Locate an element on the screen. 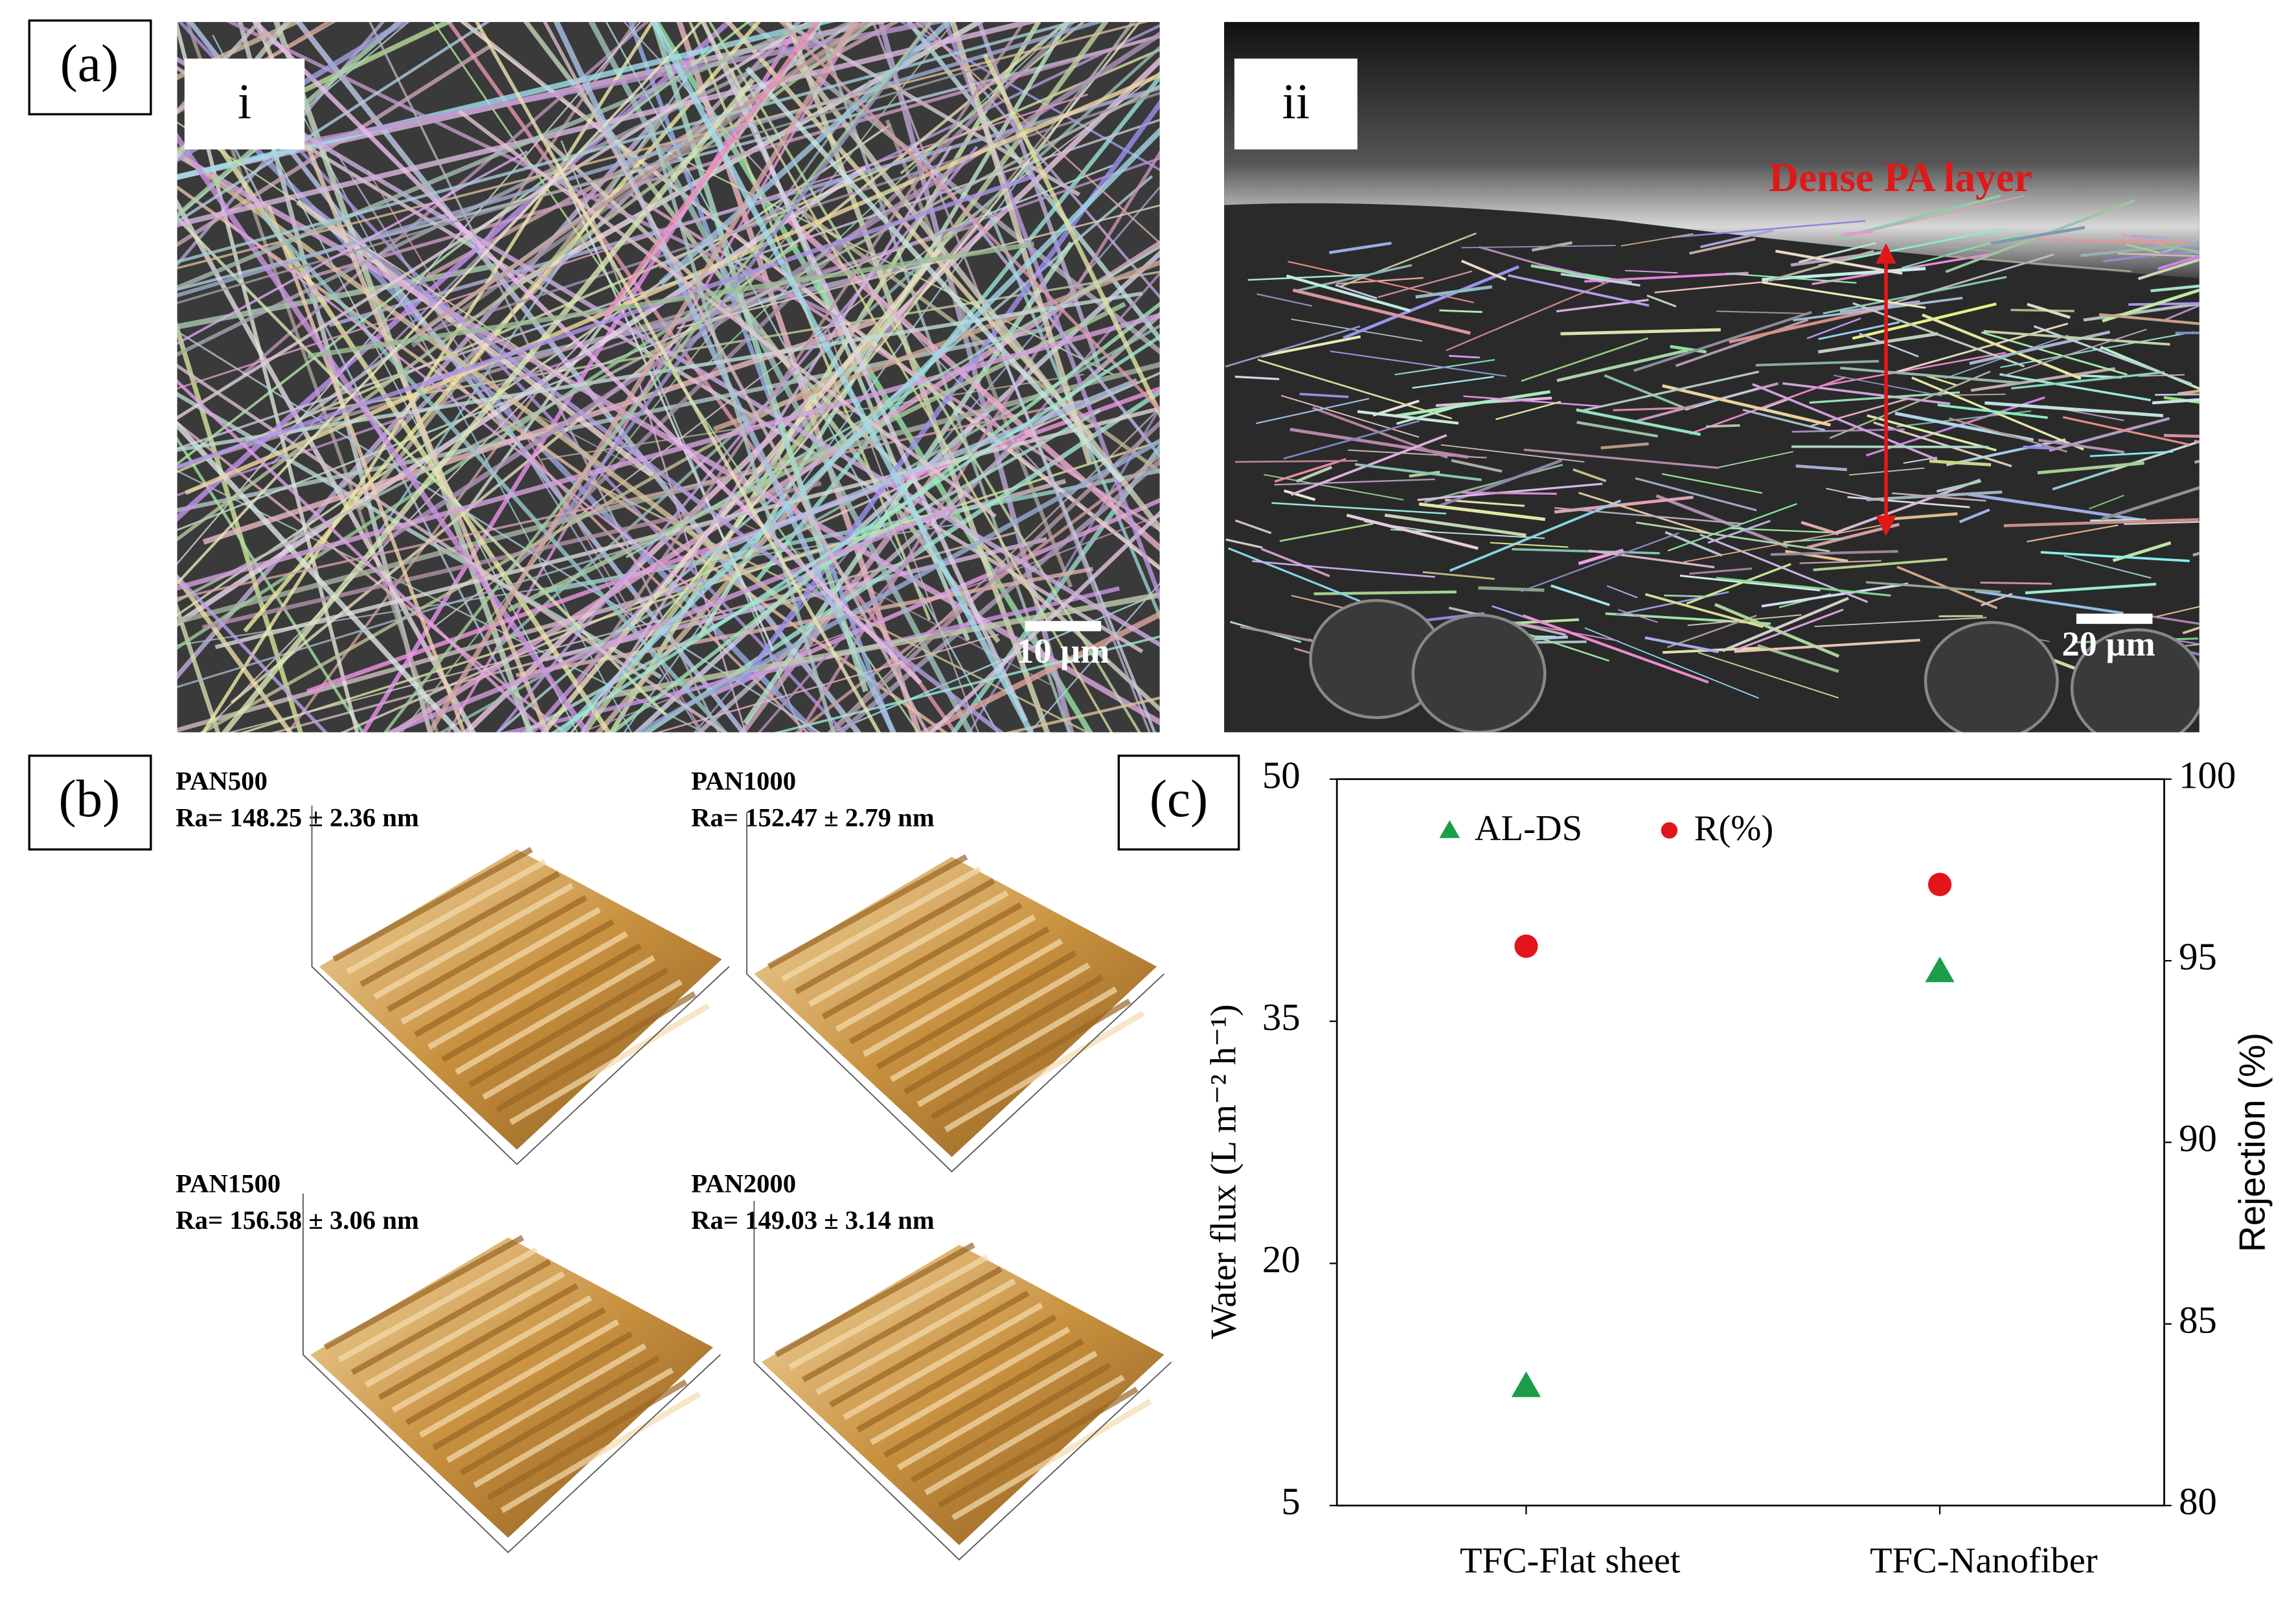  y2-tick-label: 95 is located at coordinates (2198, 957).